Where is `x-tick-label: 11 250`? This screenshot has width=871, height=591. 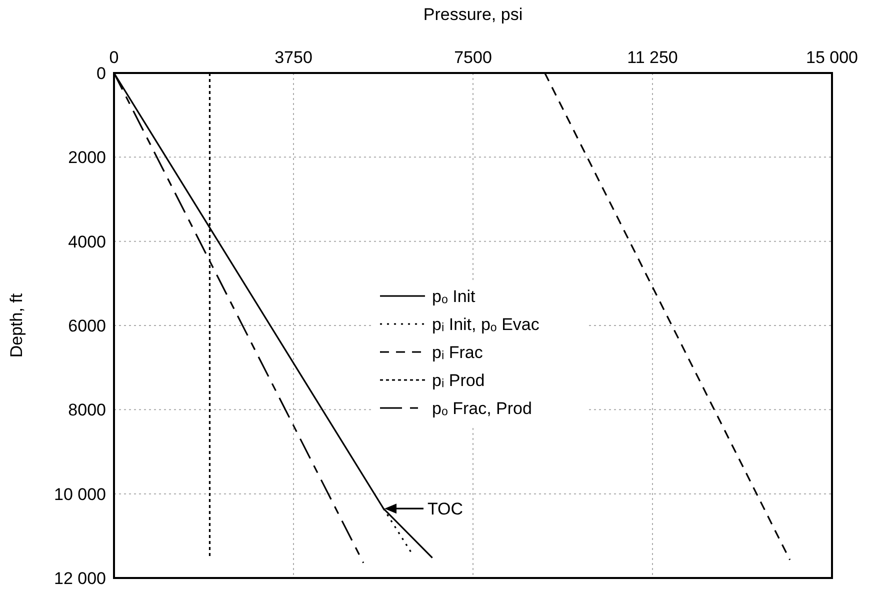 x-tick-label: 11 250 is located at coordinates (652, 57).